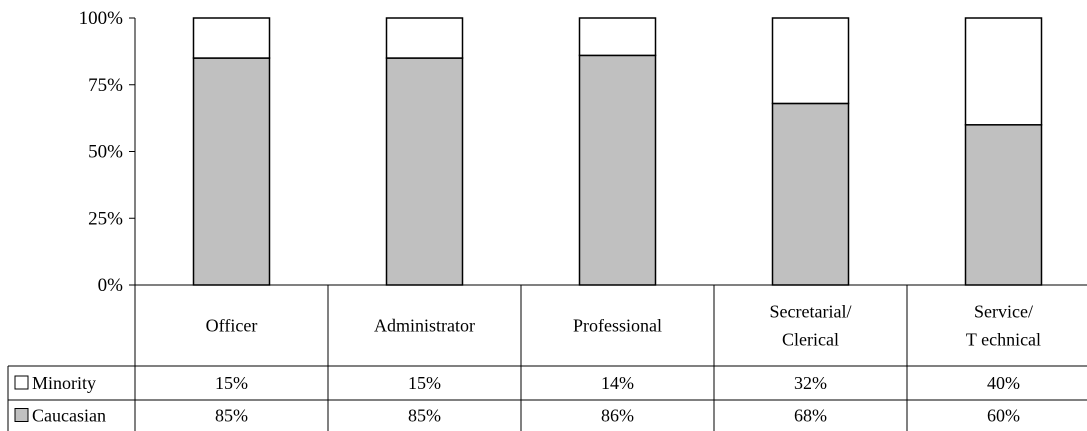 The height and width of the screenshot is (431, 1087). I want to click on table-cell-value: 40%, so click(1003, 383).